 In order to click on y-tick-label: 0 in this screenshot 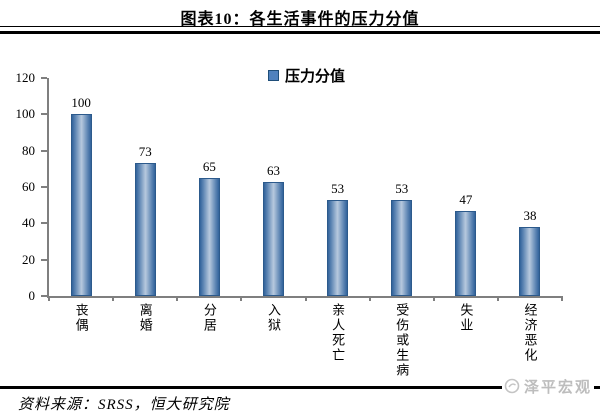, I will do `click(32, 295)`.